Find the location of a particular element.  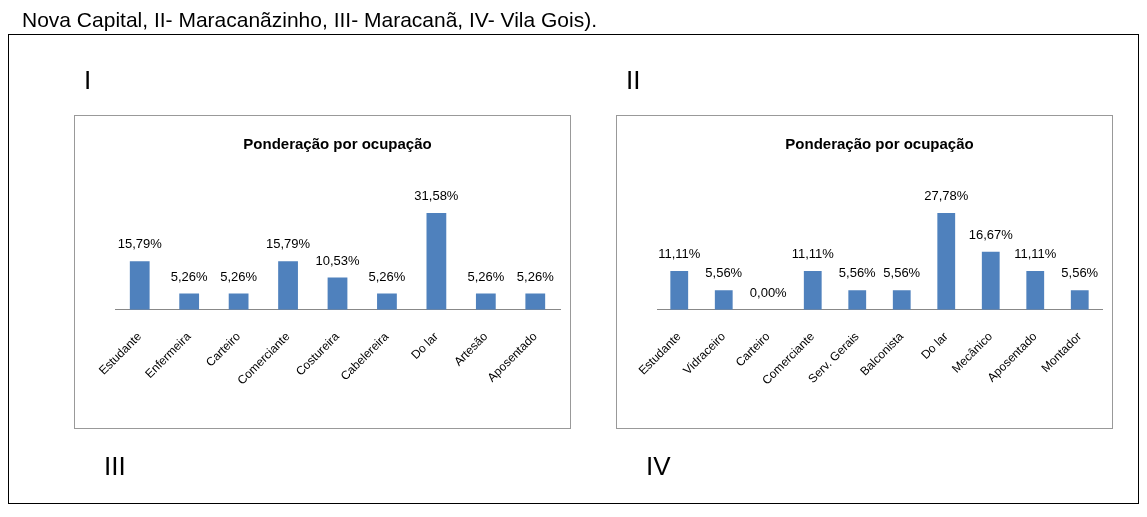

data-label: 27,78% is located at coordinates (946, 196).